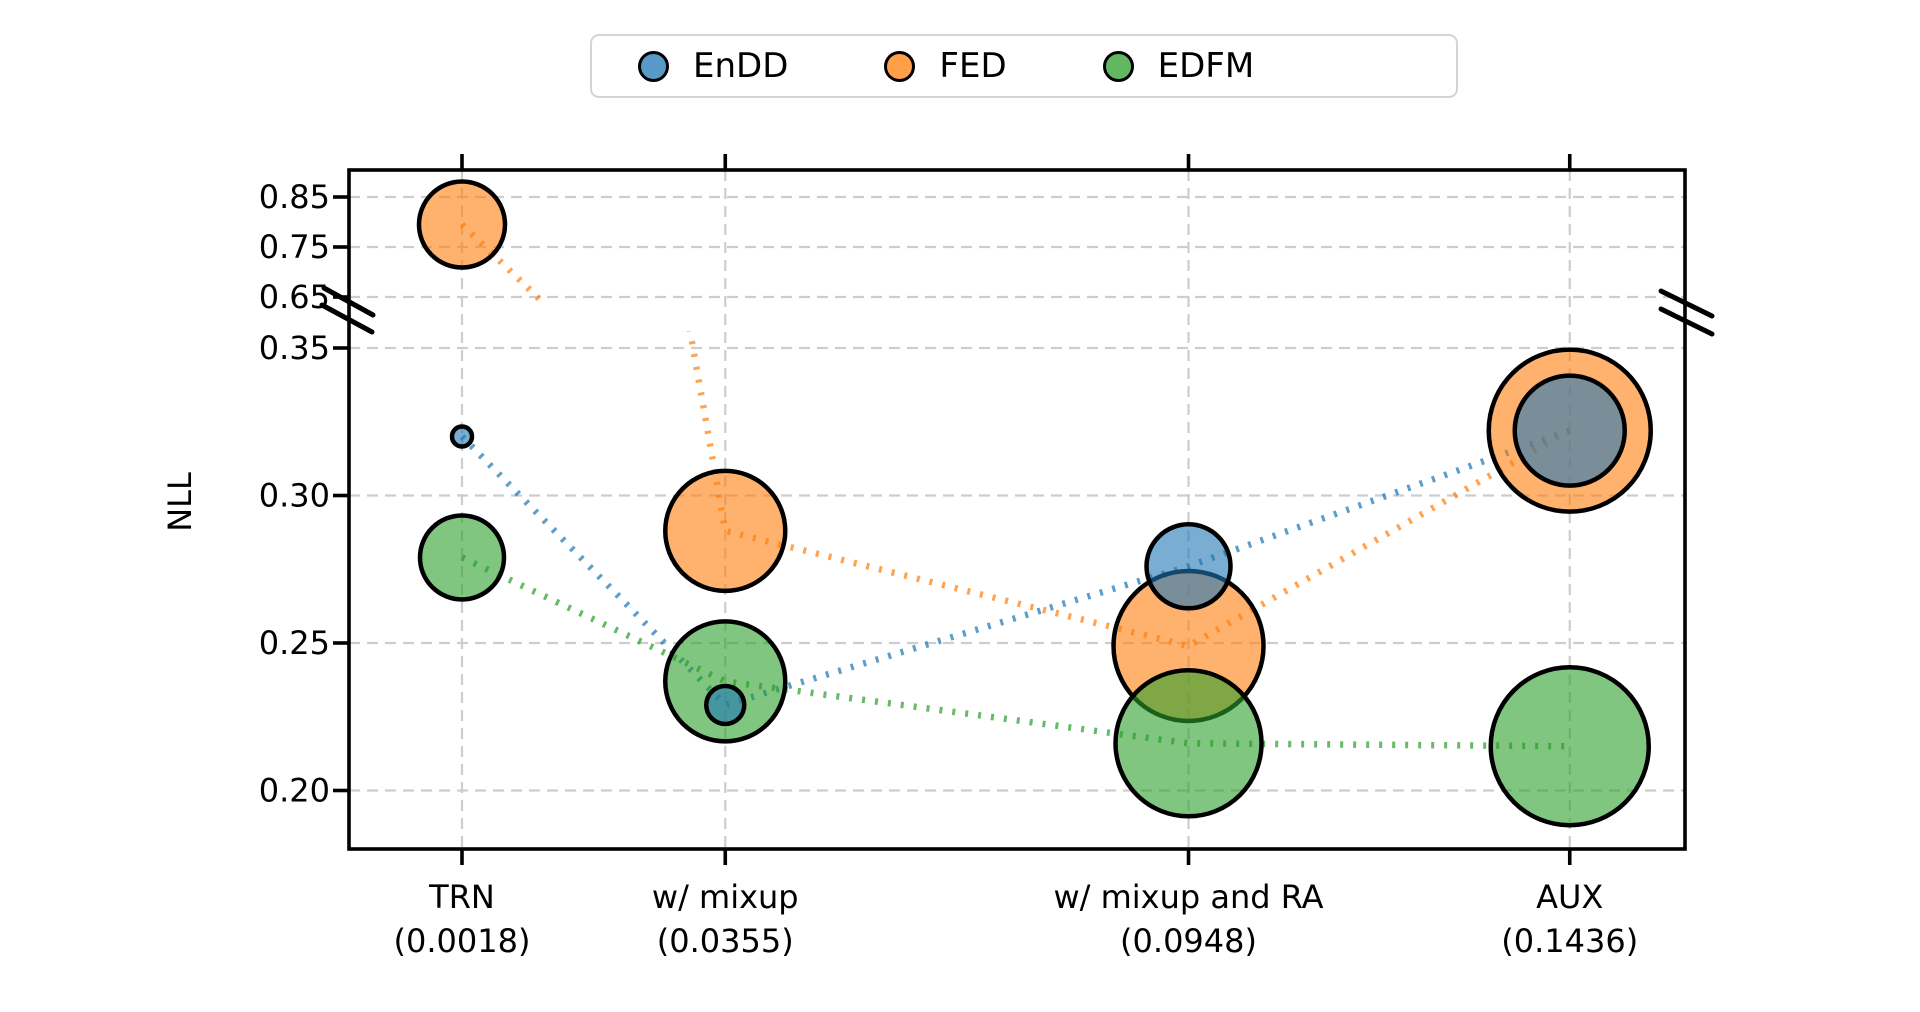  What do you see at coordinates (1206, 66) in the screenshot?
I see `legend-label: EDFM` at bounding box center [1206, 66].